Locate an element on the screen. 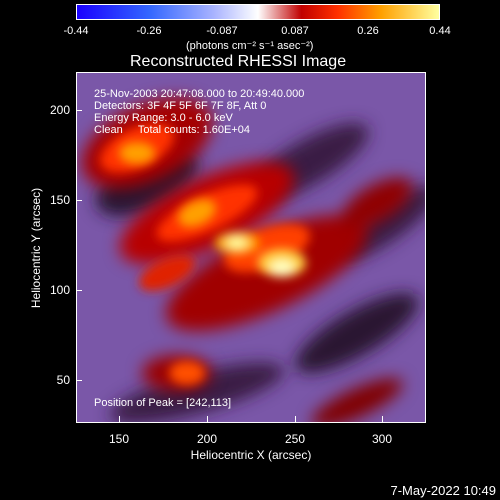 The image size is (500, 500). annotation-peak: Position of Peak = [242,113] is located at coordinates (163, 403).